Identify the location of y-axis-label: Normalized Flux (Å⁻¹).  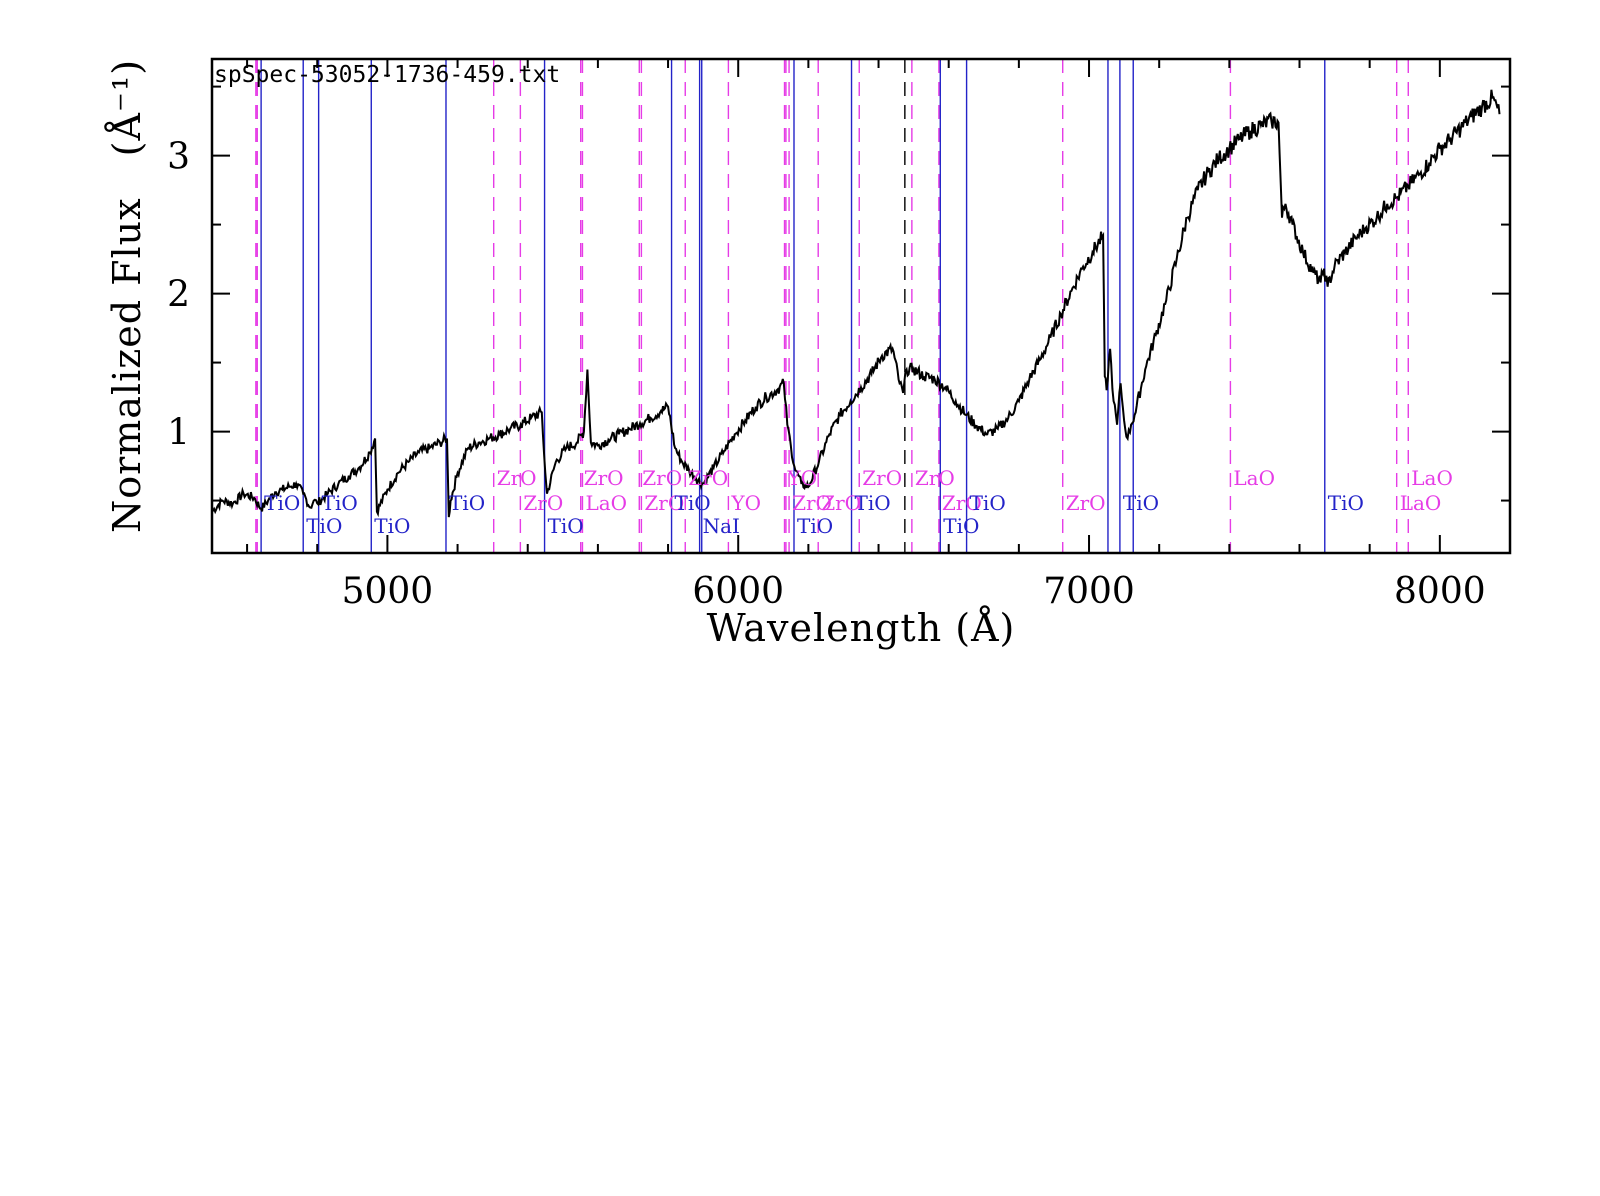
(127, 296).